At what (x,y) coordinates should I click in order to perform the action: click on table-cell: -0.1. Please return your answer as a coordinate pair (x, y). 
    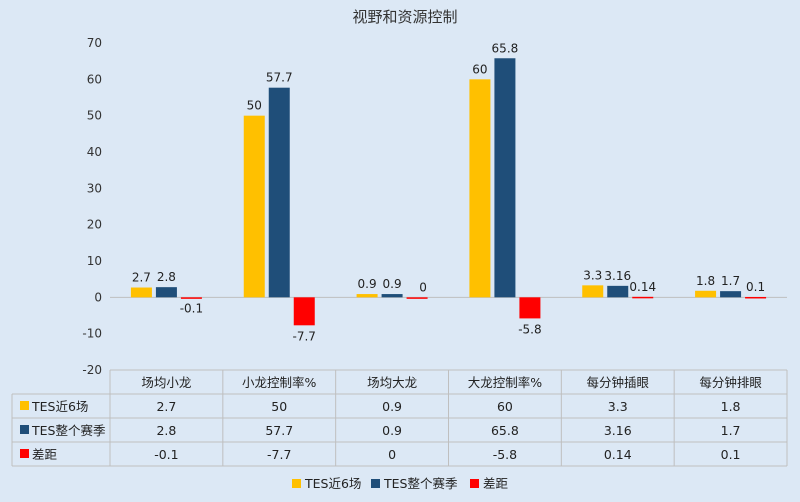
    Looking at the image, I should click on (166, 454).